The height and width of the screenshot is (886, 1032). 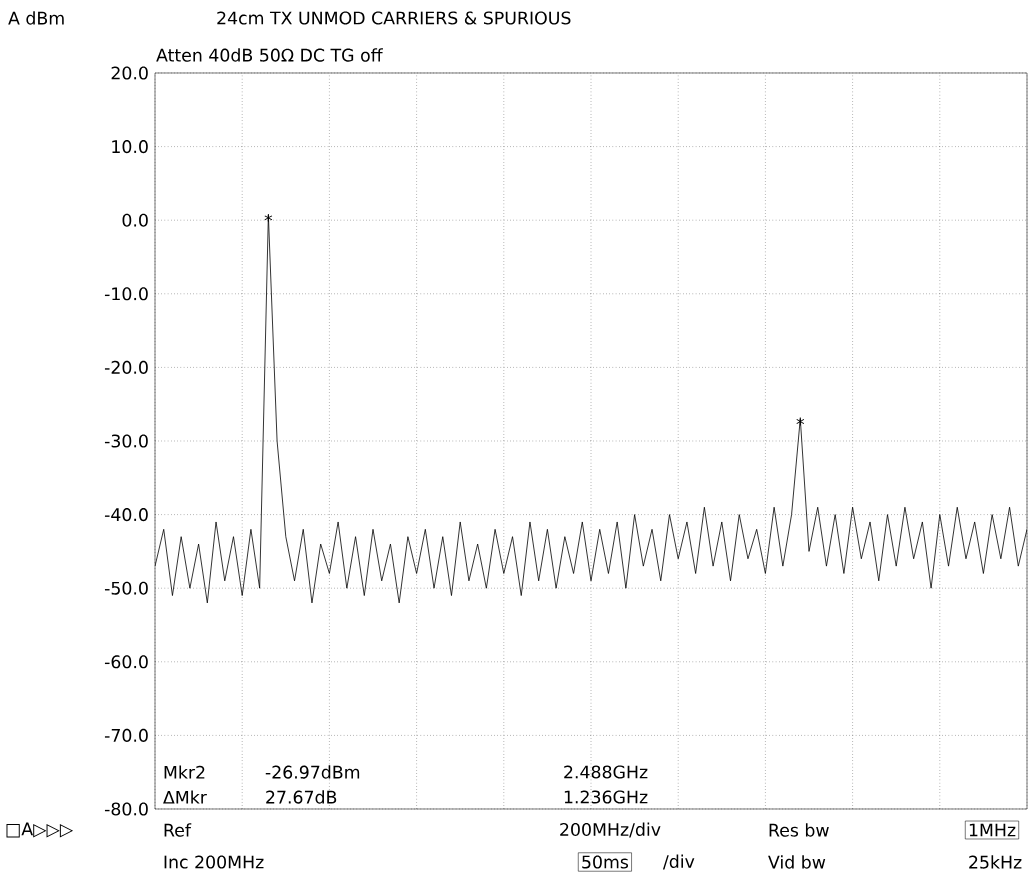 I want to click on chart-subtitle: Atten 40dB 50Ω DC TG off, so click(x=269, y=55).